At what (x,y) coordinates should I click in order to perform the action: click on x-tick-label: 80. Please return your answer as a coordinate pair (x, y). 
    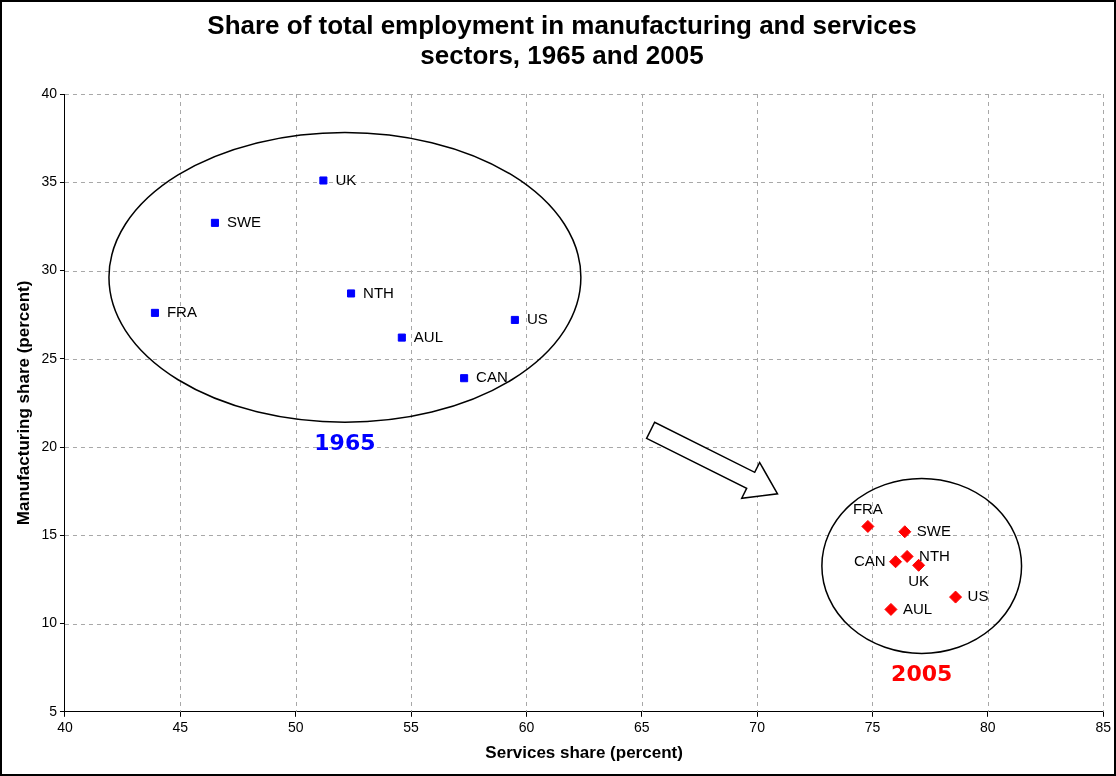
    Looking at the image, I should click on (988, 727).